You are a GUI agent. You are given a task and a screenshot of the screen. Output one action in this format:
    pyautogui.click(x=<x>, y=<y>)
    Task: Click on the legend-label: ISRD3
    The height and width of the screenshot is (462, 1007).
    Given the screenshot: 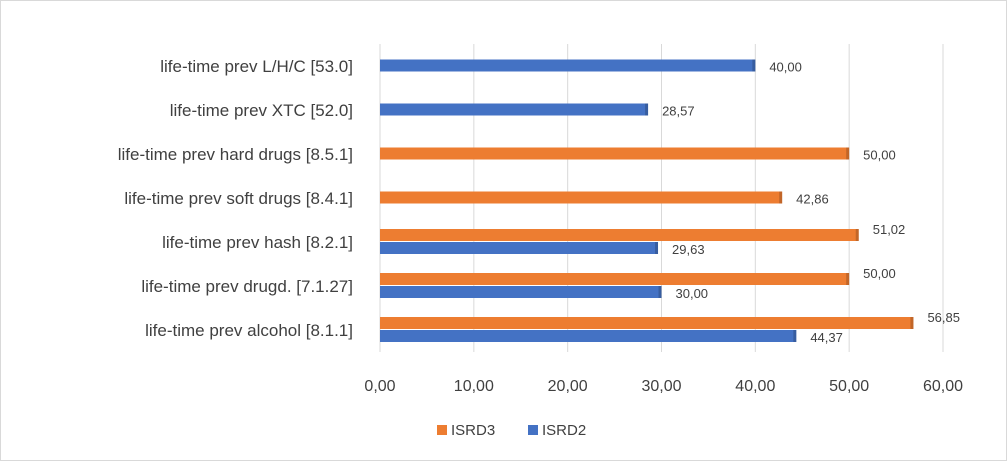 What is the action you would take?
    pyautogui.click(x=473, y=430)
    